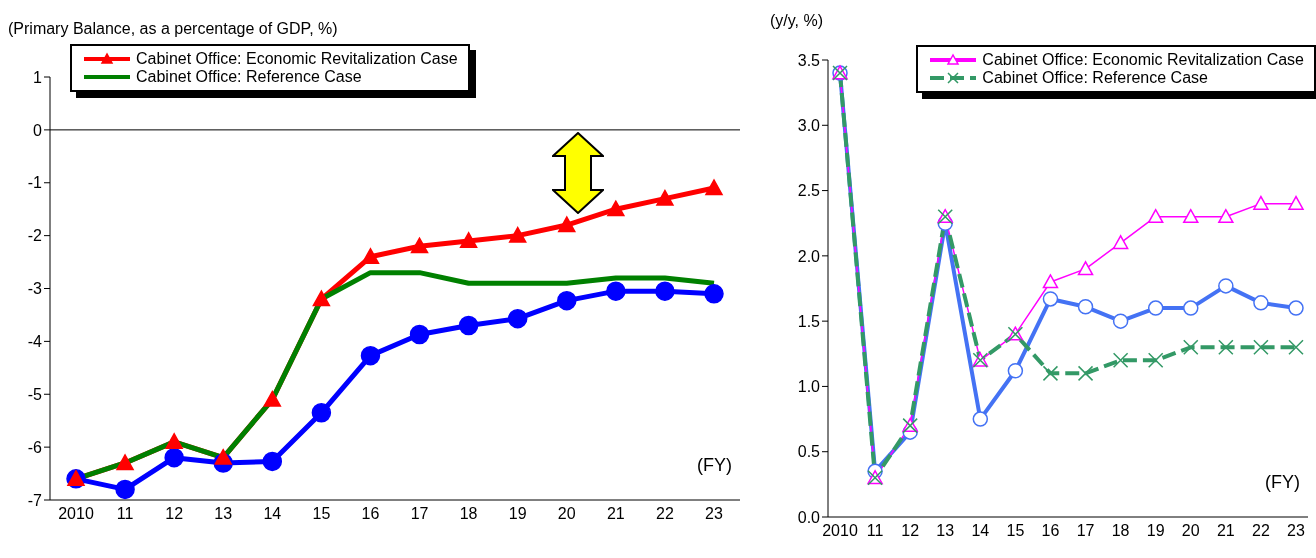 The width and height of the screenshot is (1316, 558). What do you see at coordinates (35, 500) in the screenshot?
I see `y-tick-label: -7` at bounding box center [35, 500].